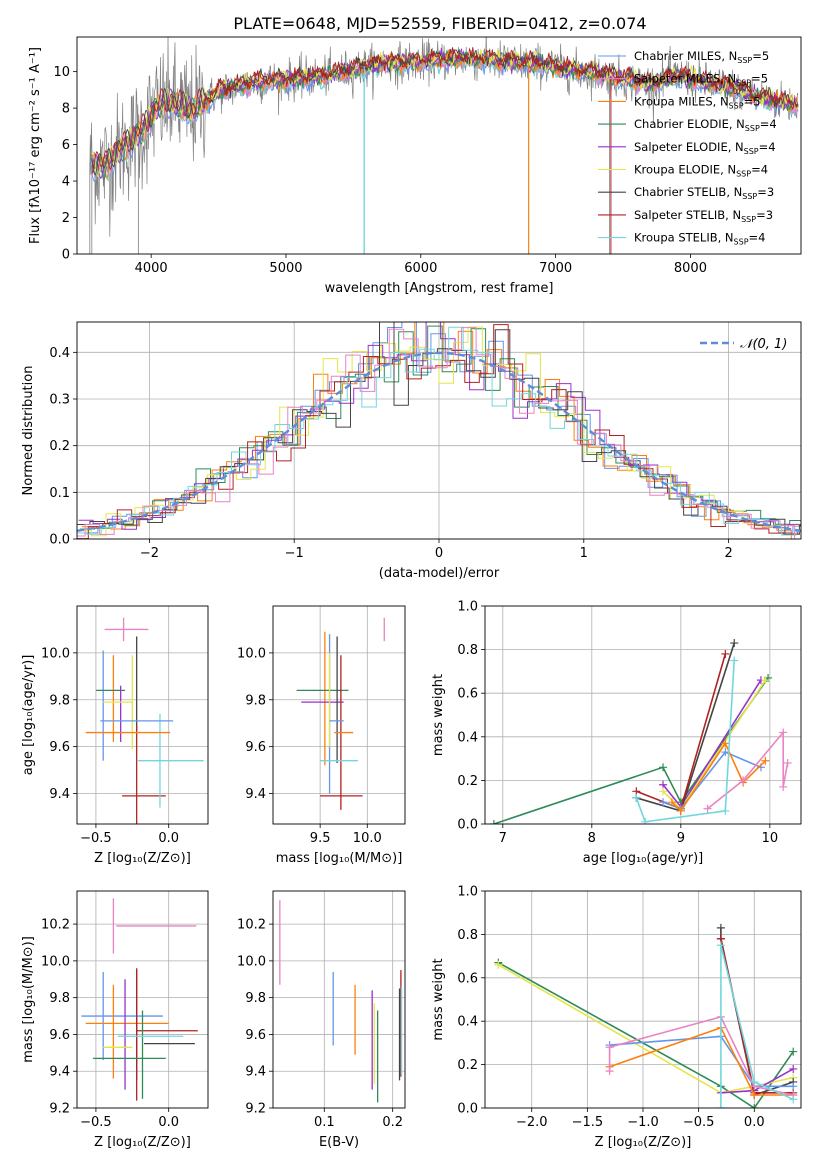 The image size is (819, 1170). I want to click on panel-mass-vs-EBV: 0.1 0.2 9.2 9.4 9.6 9.8 10.0 10.2 E(B-V), so click(321, 1020).